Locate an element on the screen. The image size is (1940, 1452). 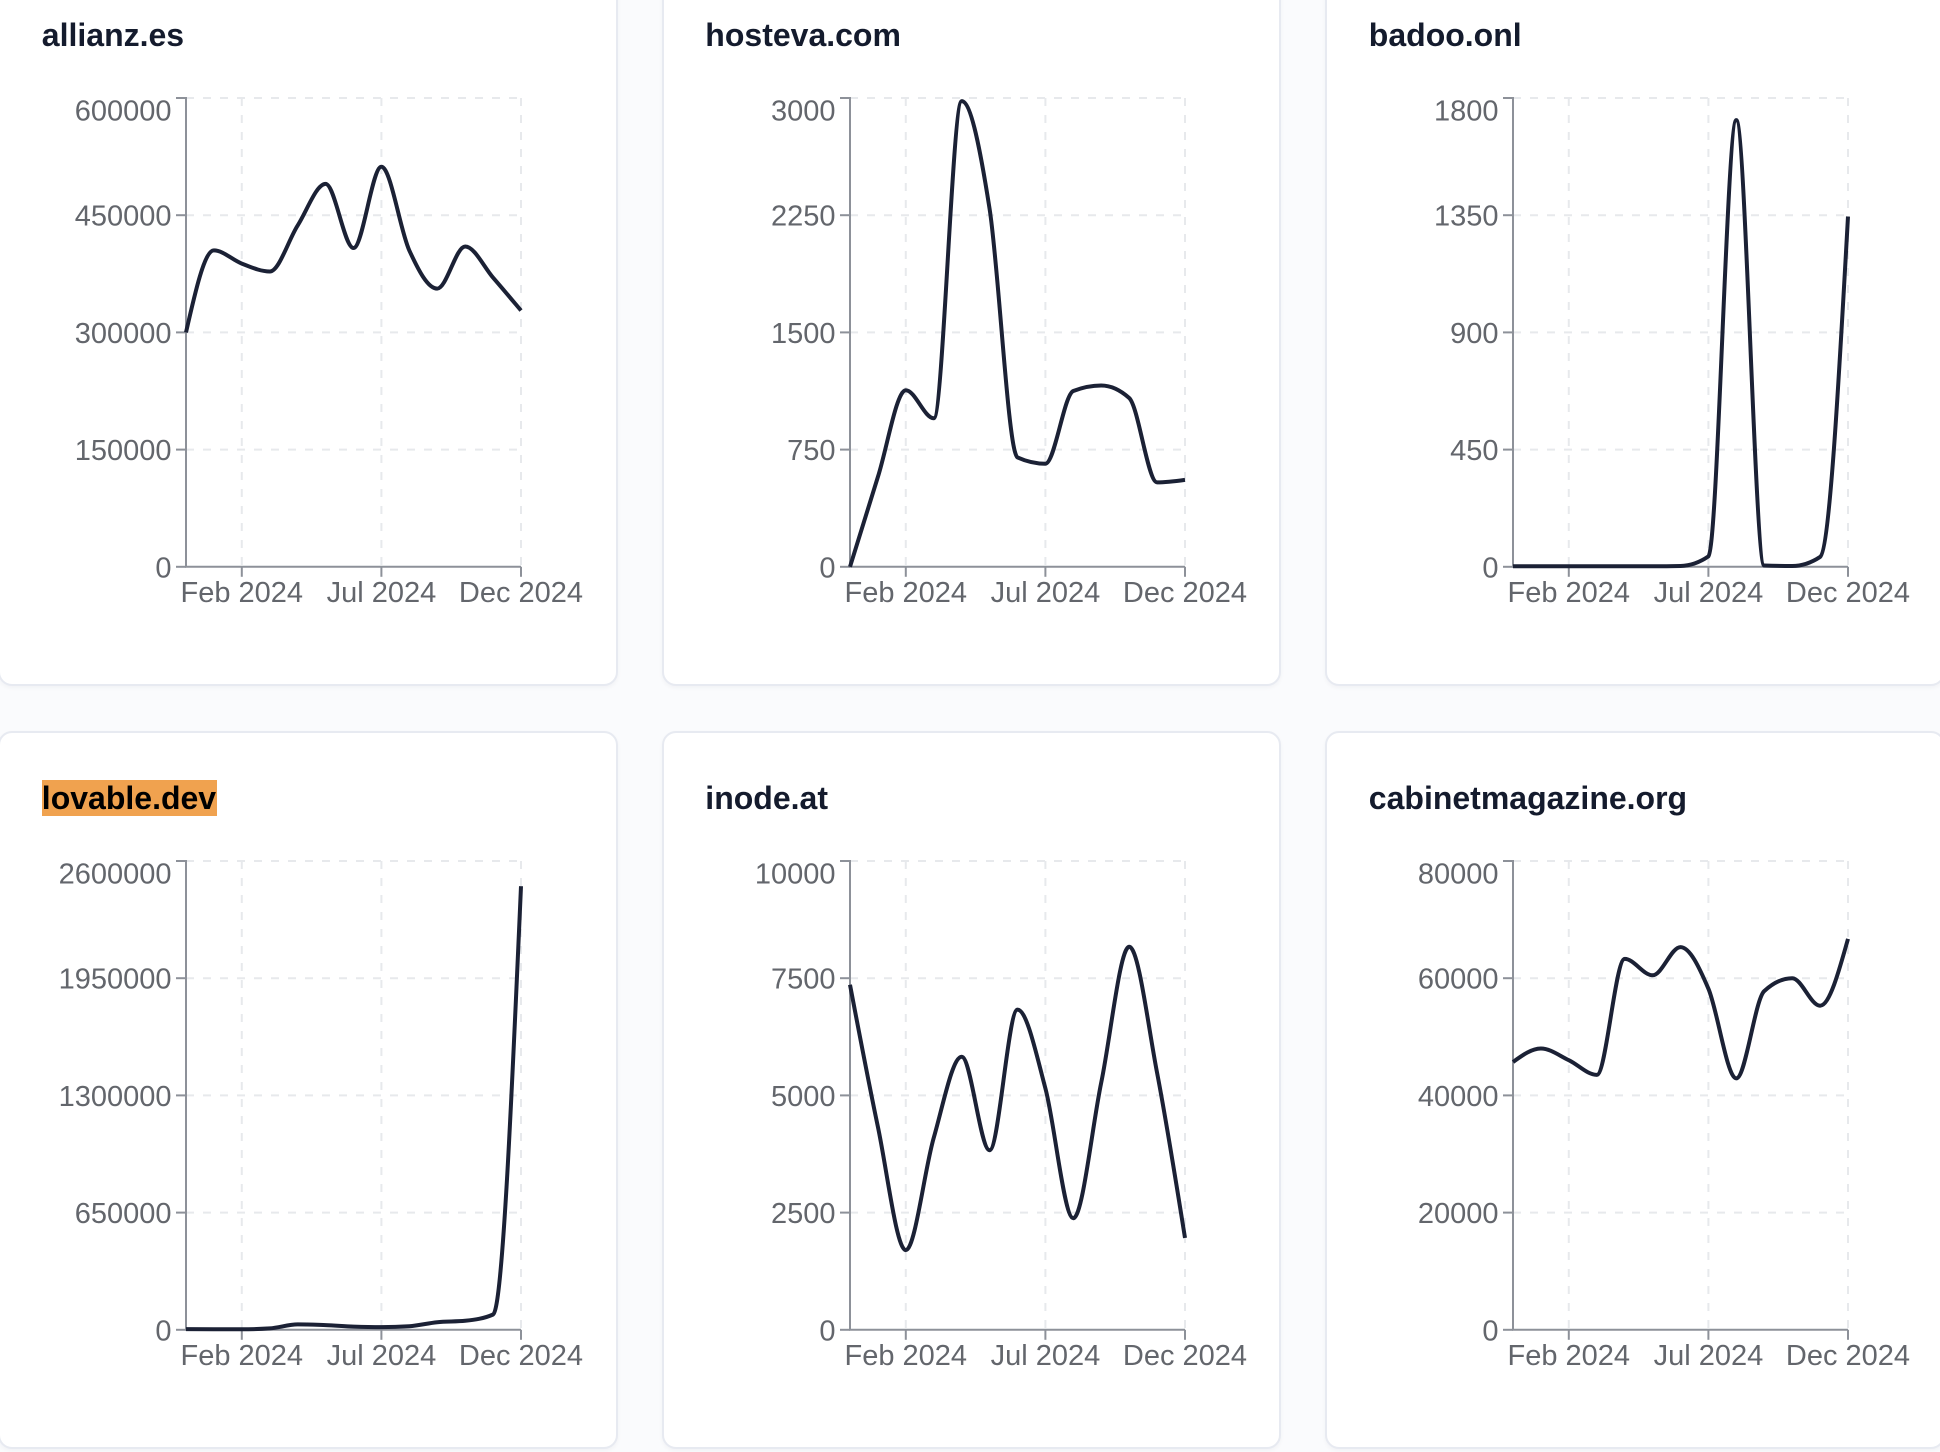
svg-text: 2250 is located at coordinates (802, 216).